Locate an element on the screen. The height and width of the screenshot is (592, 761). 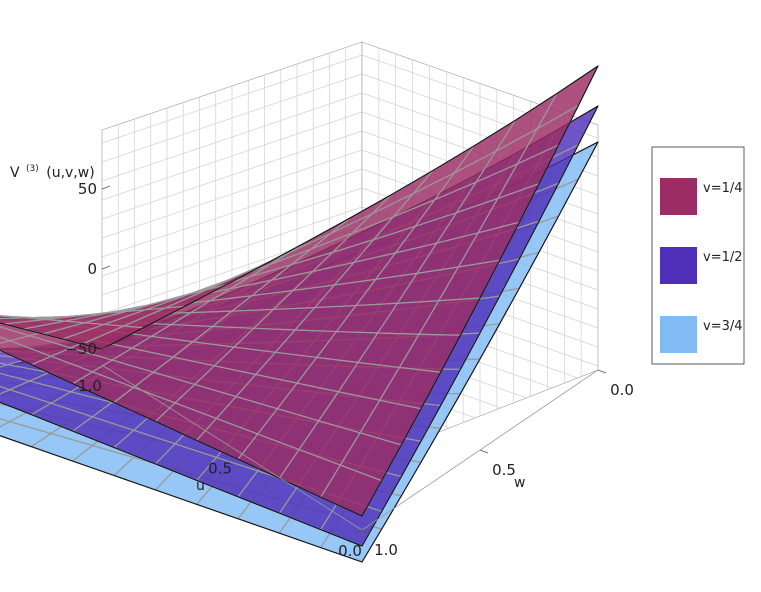
w-axis-ticks: 0.0 0.5 1.0 is located at coordinates (497, 464).